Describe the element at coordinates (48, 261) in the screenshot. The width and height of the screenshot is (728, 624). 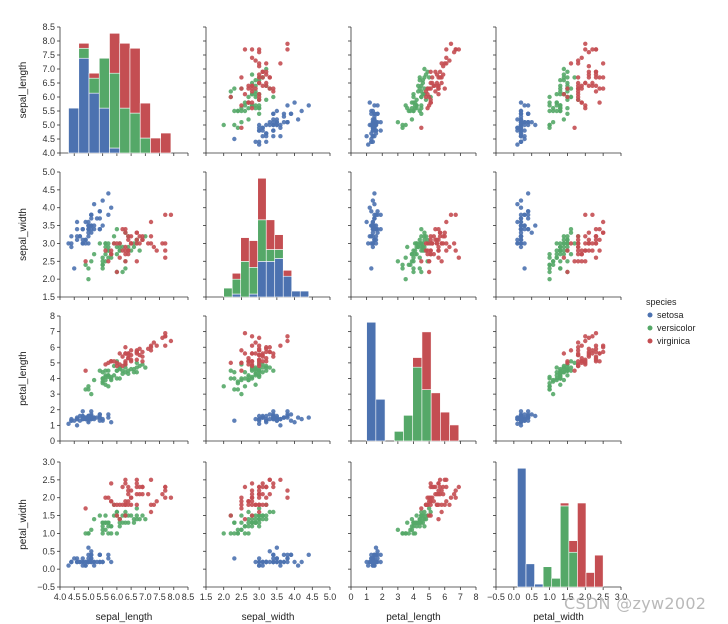
I see `y-tick-label: 2.5` at that location.